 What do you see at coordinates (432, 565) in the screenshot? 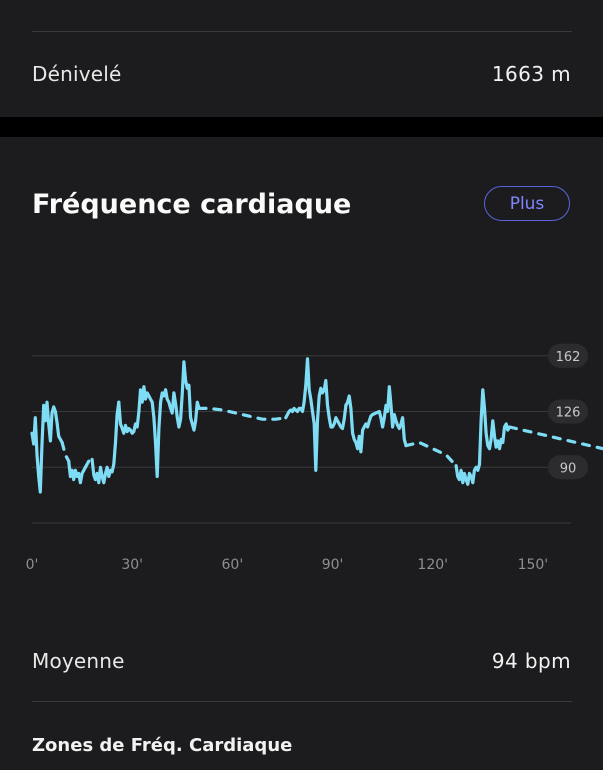
I see `x-tick-label: 120'` at bounding box center [432, 565].